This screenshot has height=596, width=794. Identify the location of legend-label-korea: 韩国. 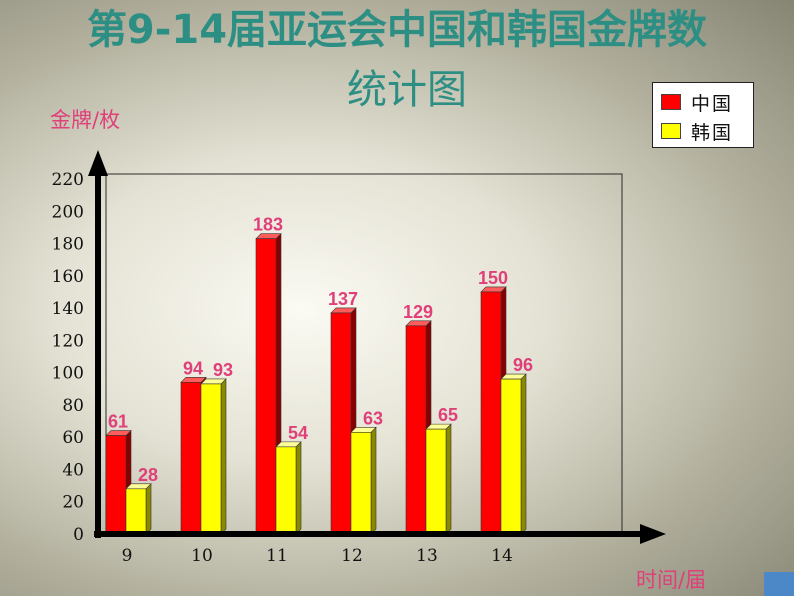
(712, 132).